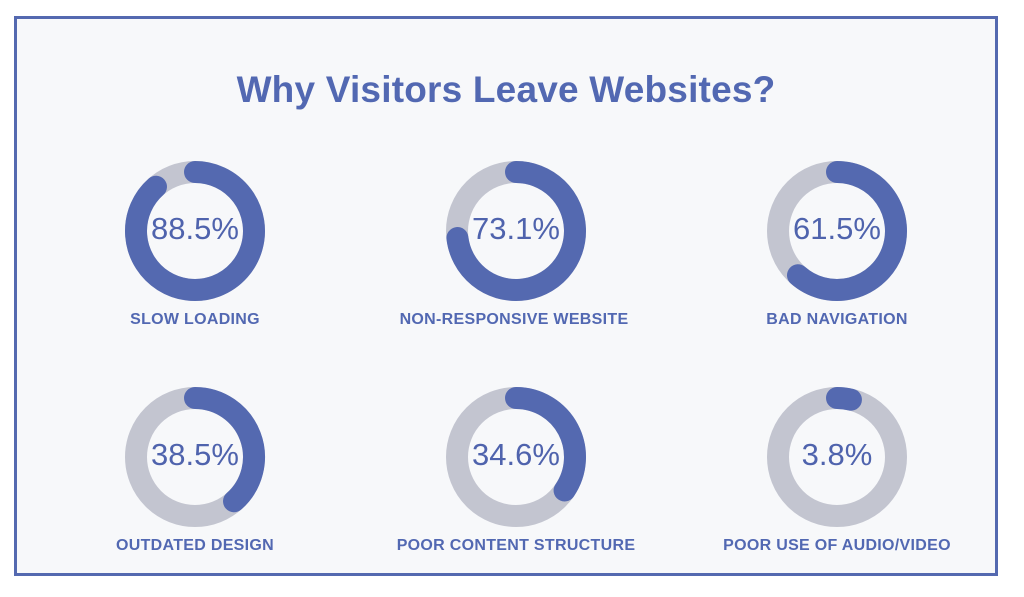  Describe the element at coordinates (837, 545) in the screenshot. I see `donut-category-label: POOR USE OF AUDIO/VIDEO` at that location.